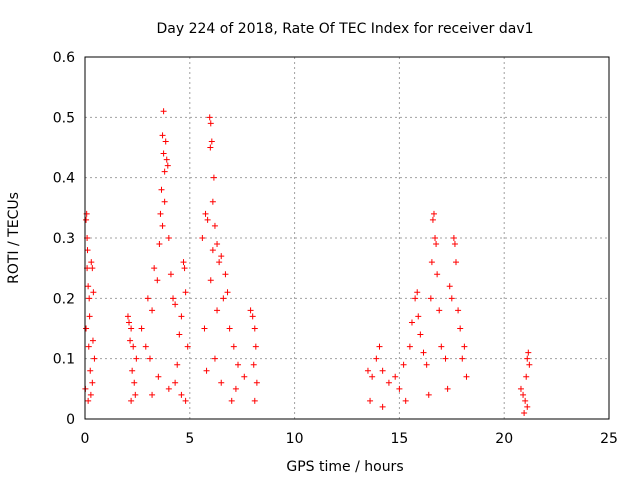 The image size is (640, 480). What do you see at coordinates (609, 439) in the screenshot?
I see `x-tick-label: 25` at bounding box center [609, 439].